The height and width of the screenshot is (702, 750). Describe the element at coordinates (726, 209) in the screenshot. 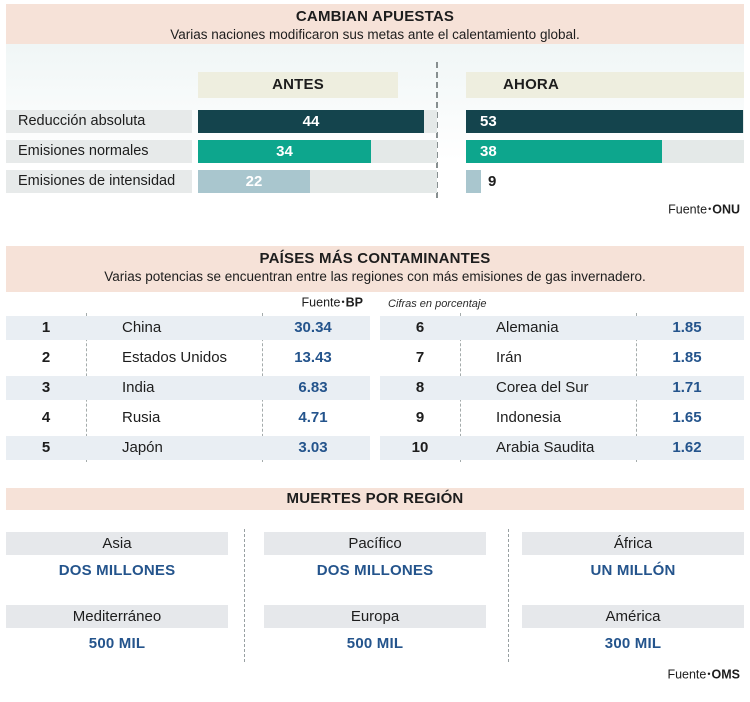

I see `source-name: ONU` at that location.